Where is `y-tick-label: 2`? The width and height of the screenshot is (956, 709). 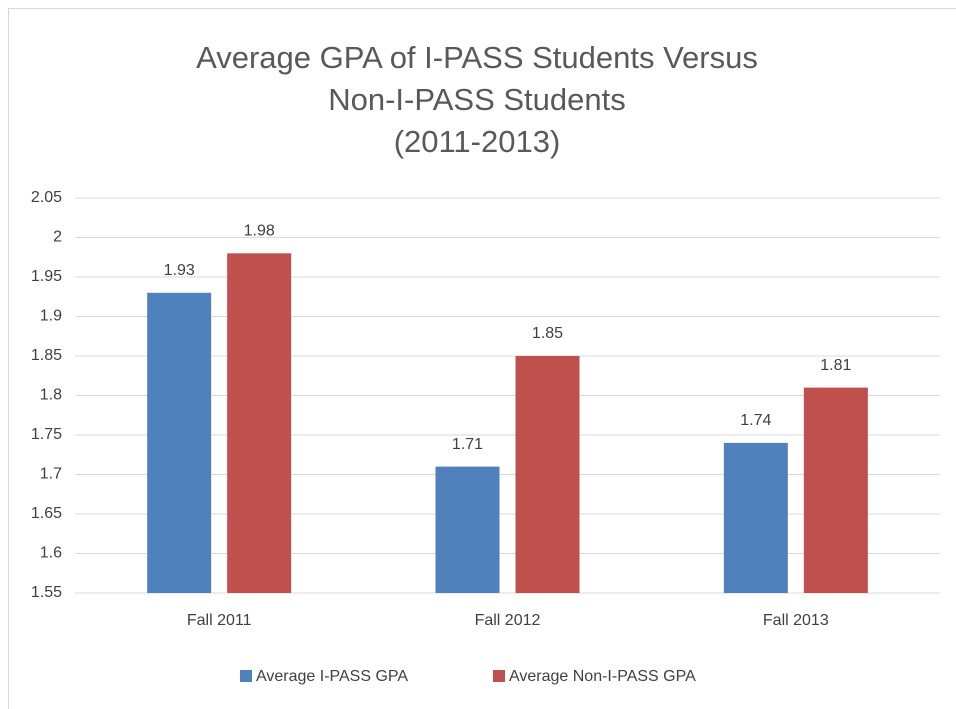 y-tick-label: 2 is located at coordinates (57, 237).